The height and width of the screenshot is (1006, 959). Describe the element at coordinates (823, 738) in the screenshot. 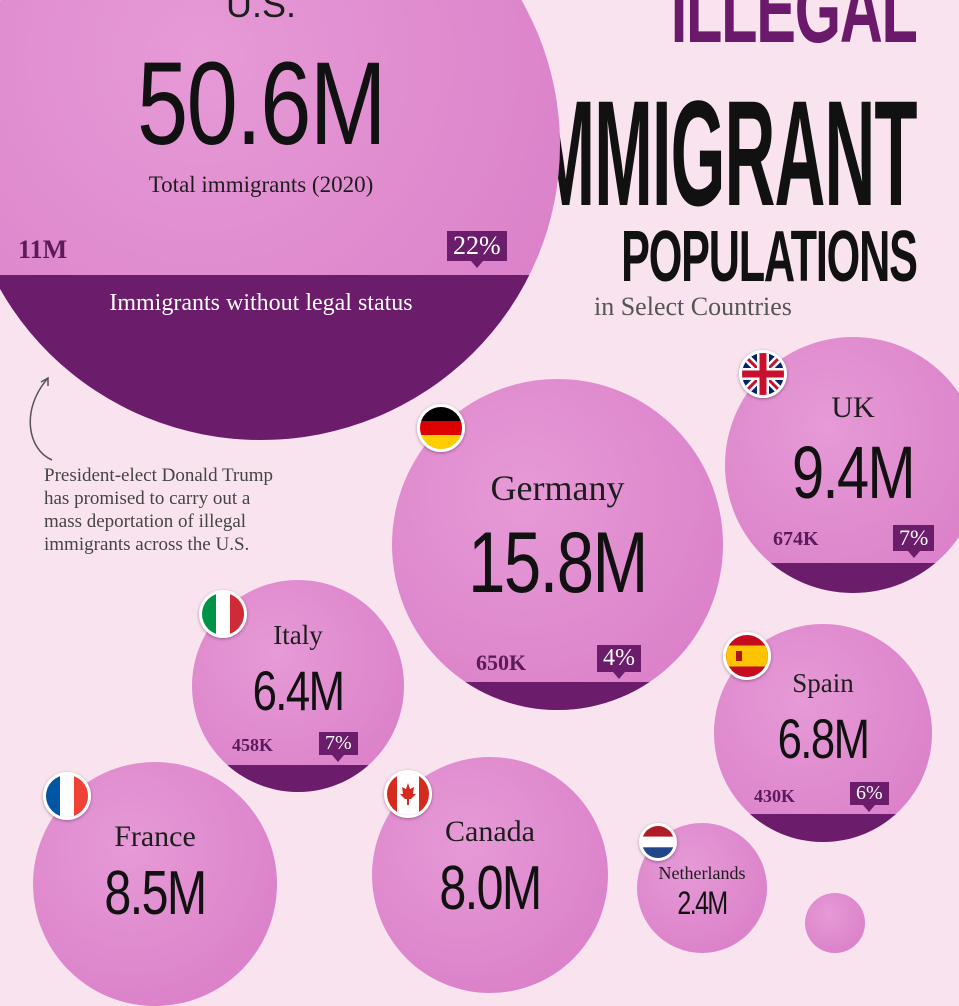

I see `spain-total: 6.8M` at that location.